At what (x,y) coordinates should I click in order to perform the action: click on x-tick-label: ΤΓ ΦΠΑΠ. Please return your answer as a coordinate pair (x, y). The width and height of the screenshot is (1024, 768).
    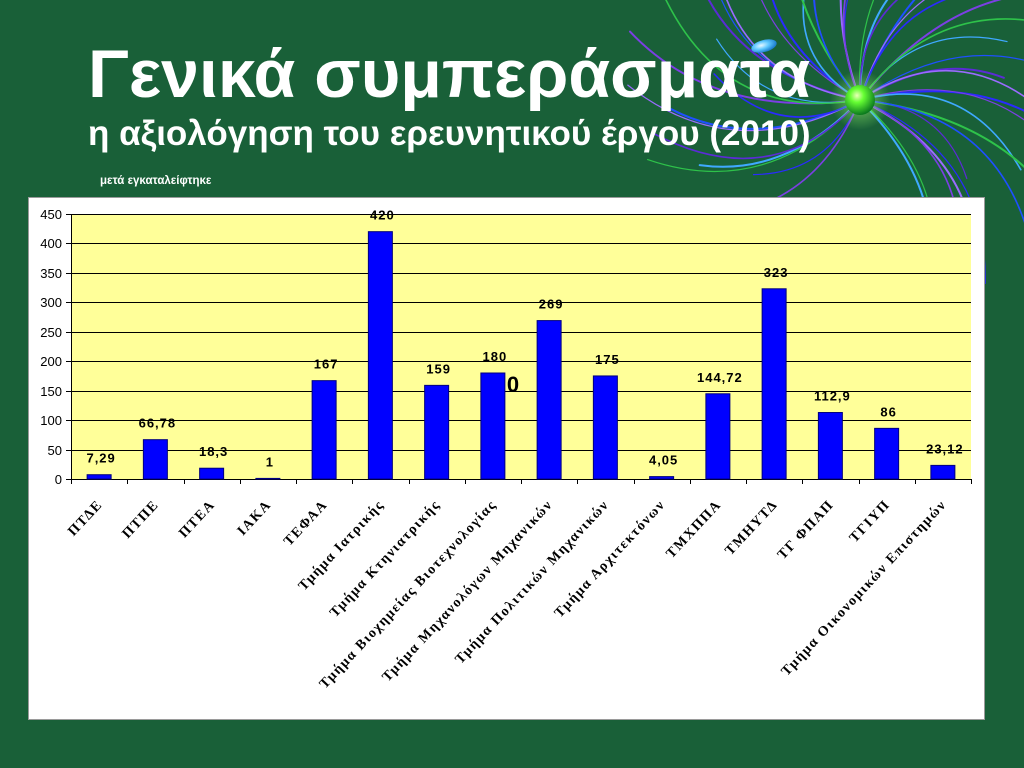
    Looking at the image, I should click on (806, 530).